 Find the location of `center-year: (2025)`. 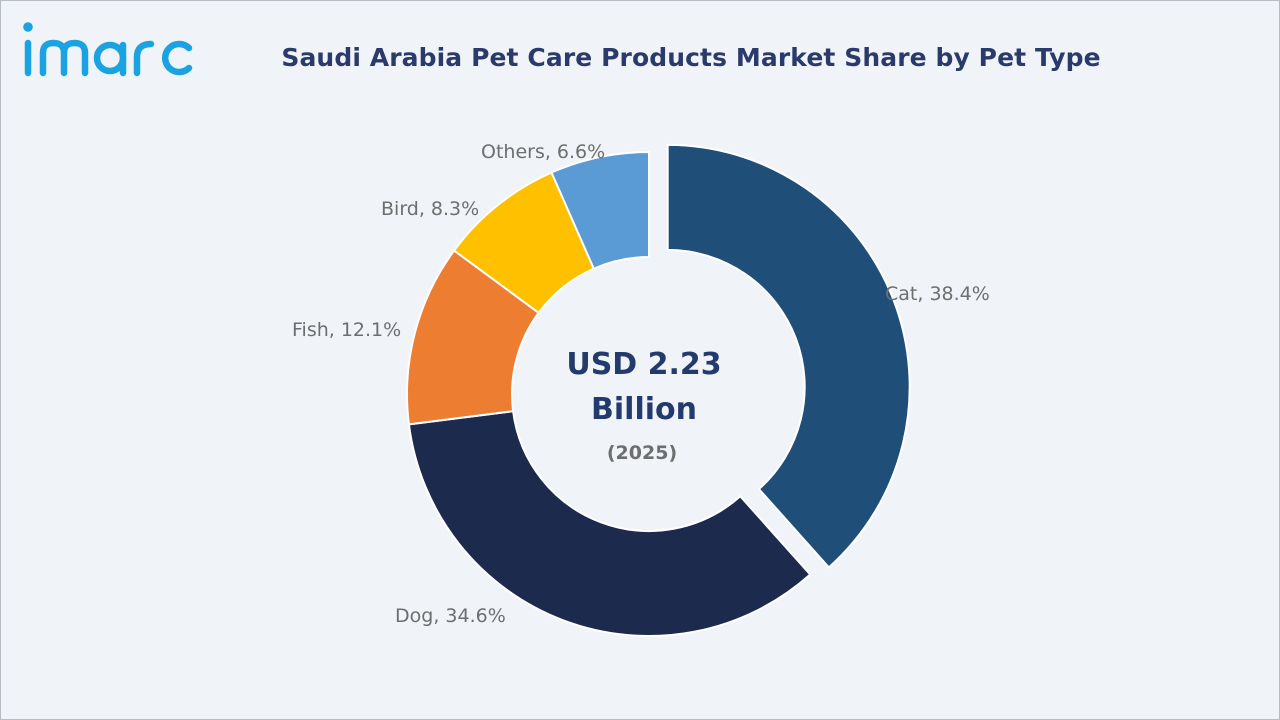

center-year: (2025) is located at coordinates (642, 453).